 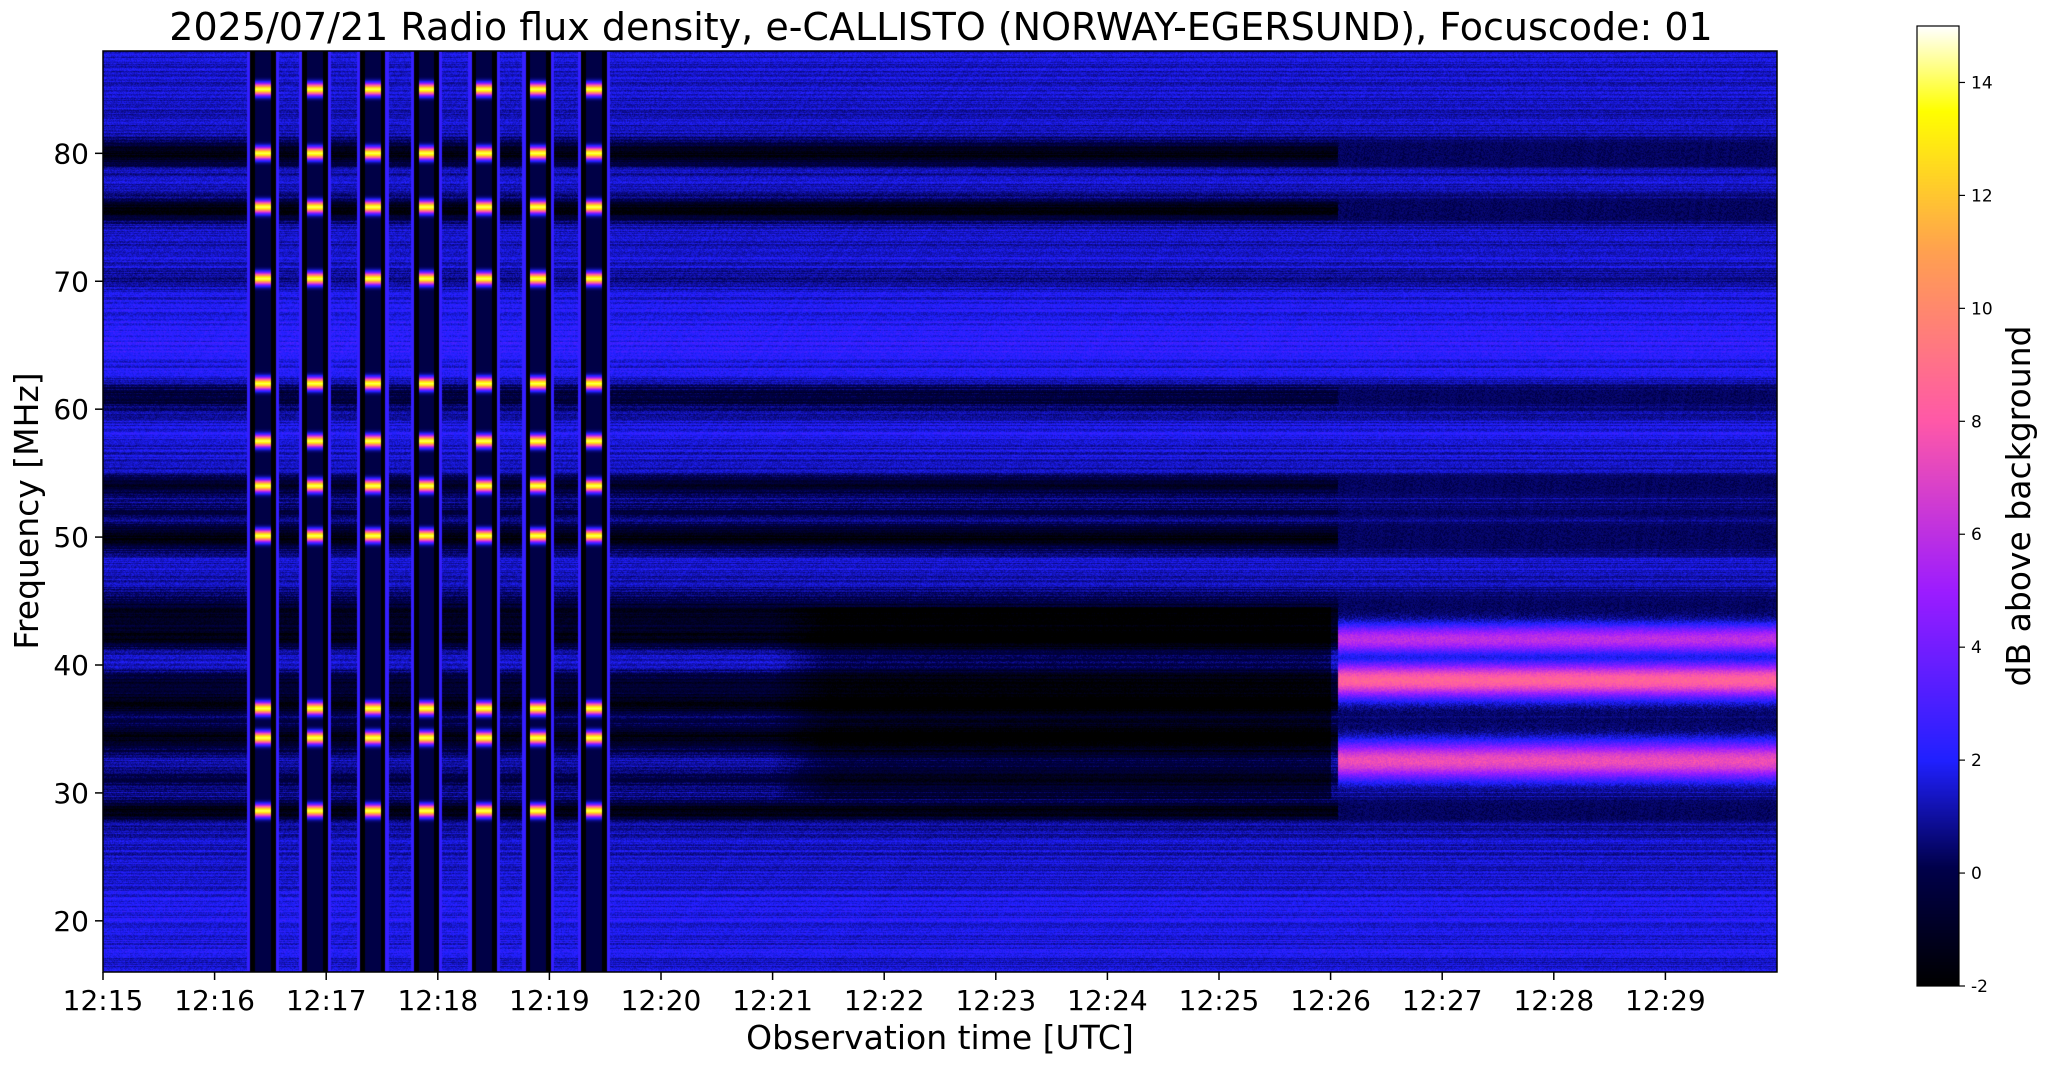 I want to click on colorbar-tick-label: 4, so click(x=1976, y=648).